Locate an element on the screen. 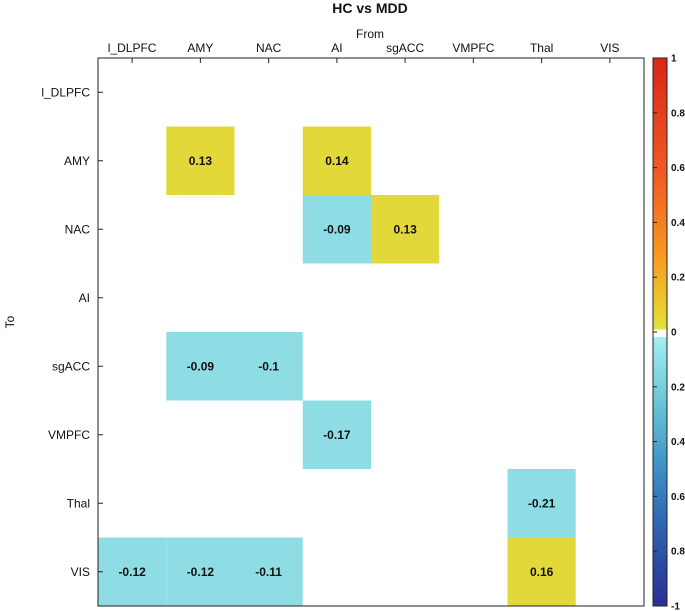 This screenshot has height=611, width=685. x-tick-label-sgacc: sgACC is located at coordinates (405, 48).